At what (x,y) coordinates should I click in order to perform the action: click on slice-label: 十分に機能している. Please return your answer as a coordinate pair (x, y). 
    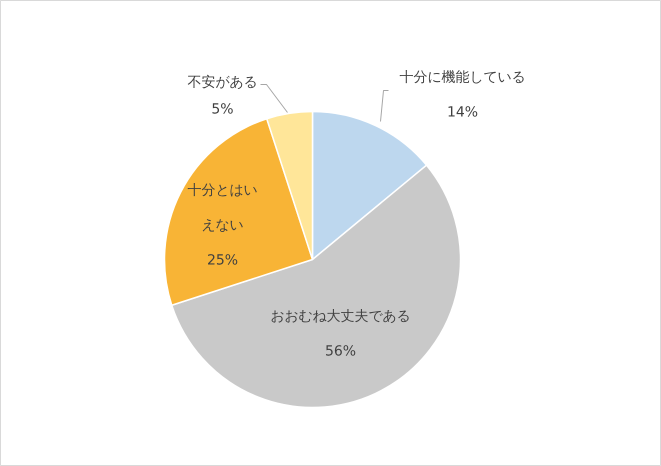
    Looking at the image, I should click on (463, 78).